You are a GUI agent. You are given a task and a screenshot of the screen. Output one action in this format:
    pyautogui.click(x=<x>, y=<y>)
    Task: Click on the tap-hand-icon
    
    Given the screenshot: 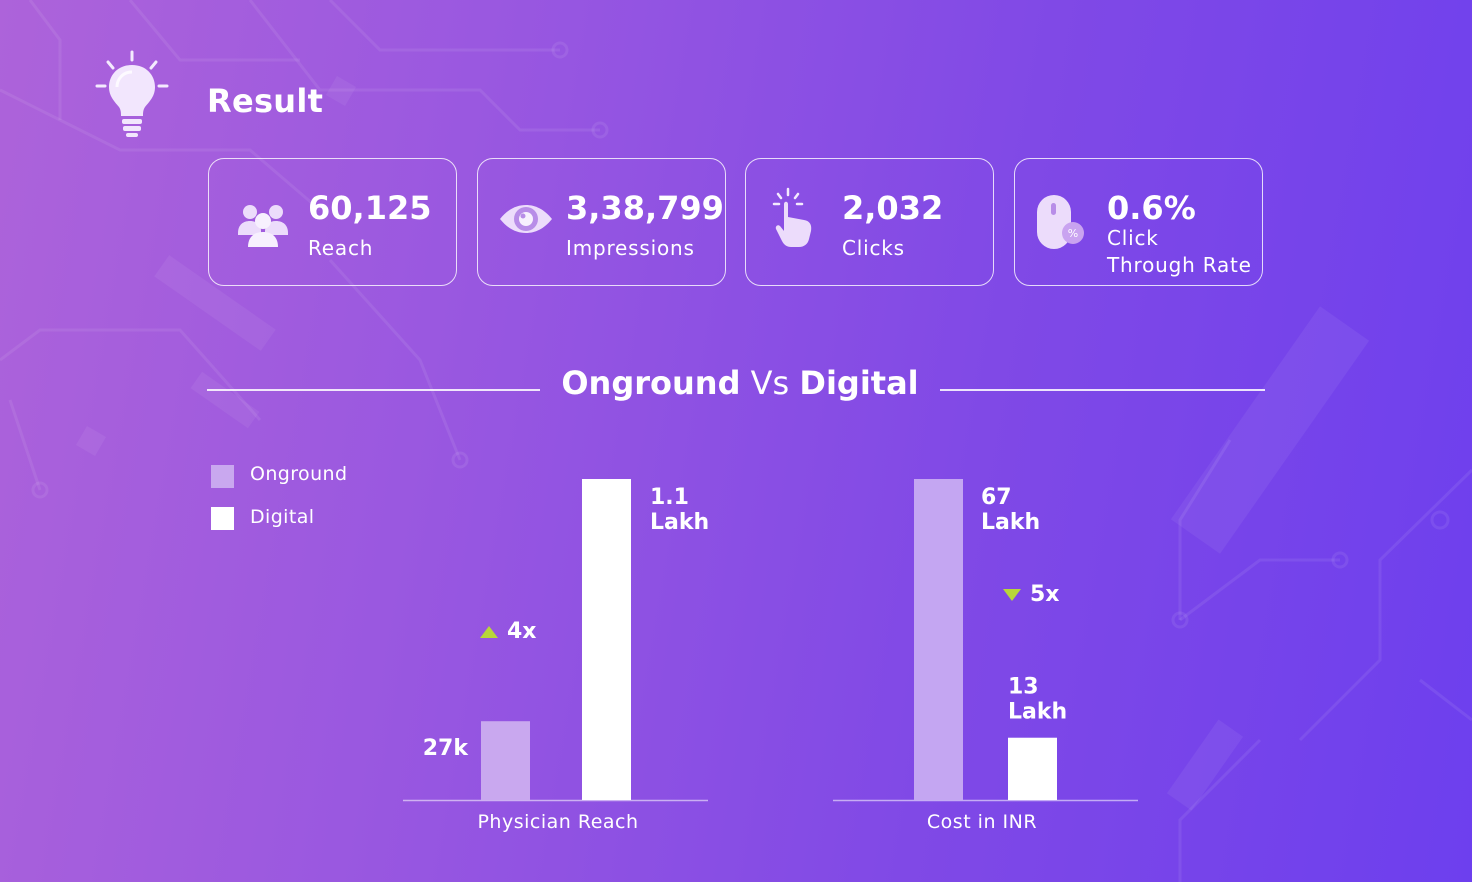 What is the action you would take?
    pyautogui.click(x=792, y=217)
    